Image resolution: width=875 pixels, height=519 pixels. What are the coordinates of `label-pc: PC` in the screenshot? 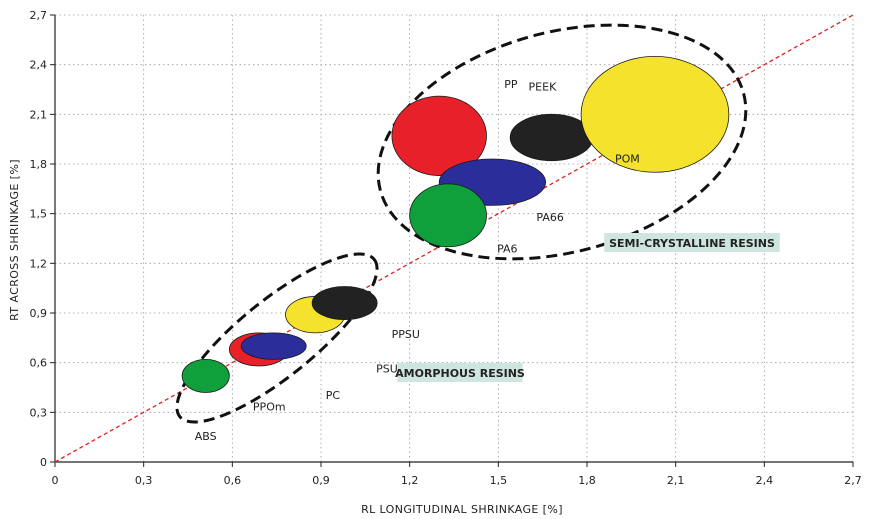 It's located at (333, 395).